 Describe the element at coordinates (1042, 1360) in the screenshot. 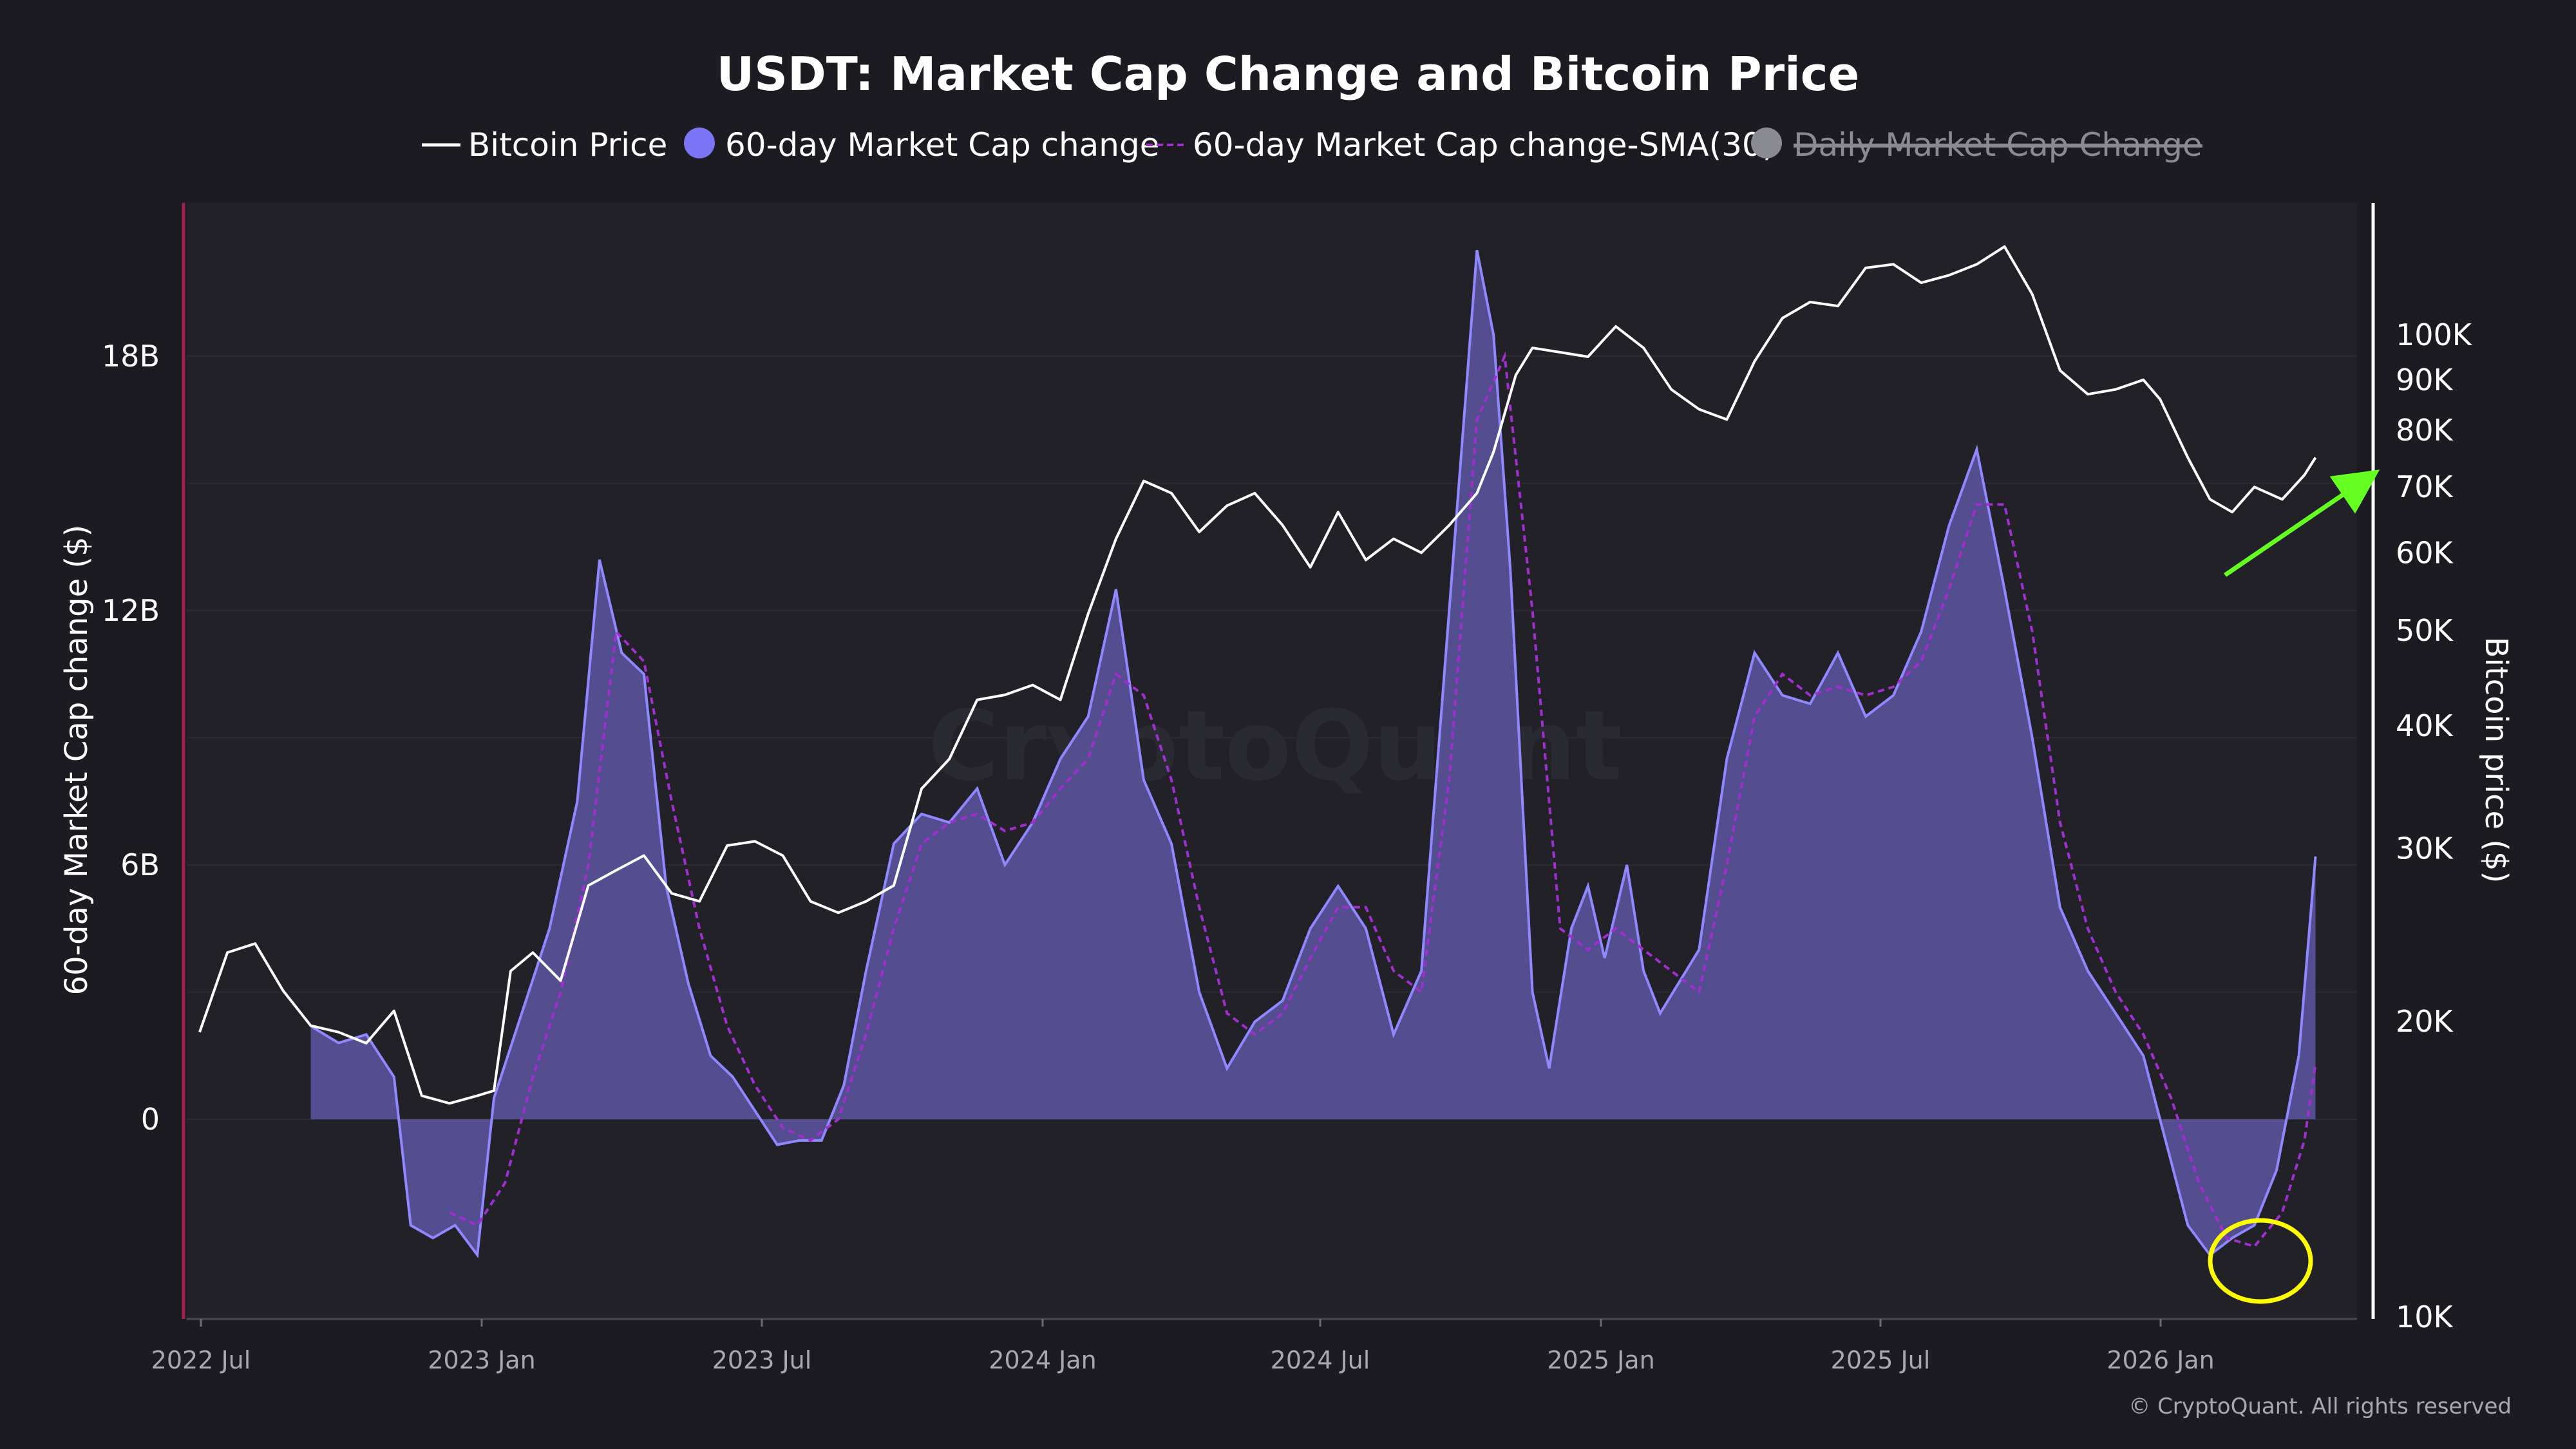

I see `x-tick-label: 2024 Jan` at that location.